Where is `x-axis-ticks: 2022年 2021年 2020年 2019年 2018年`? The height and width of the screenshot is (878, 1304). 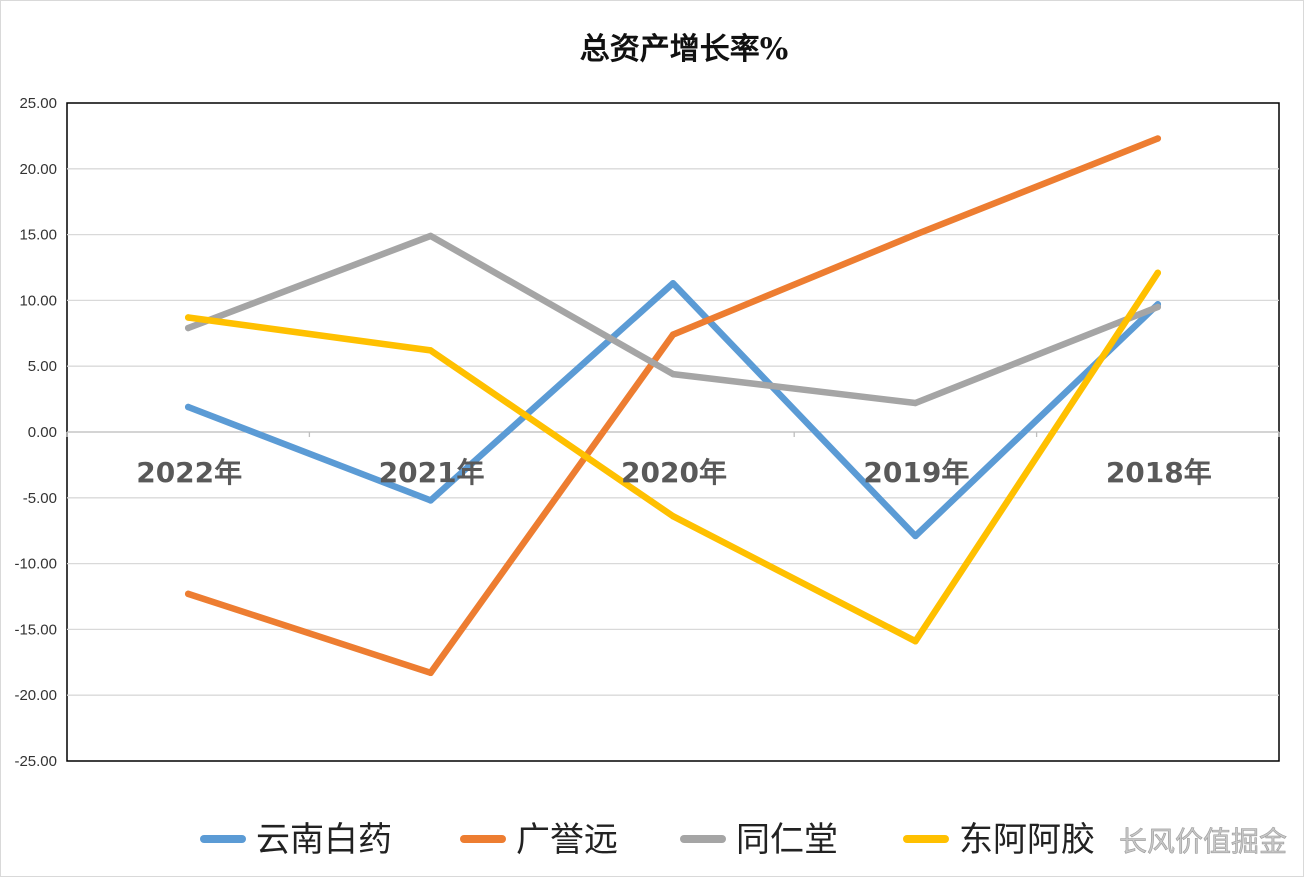 x-axis-ticks: 2022年 2021年 2020年 2019年 2018年 is located at coordinates (674, 472).